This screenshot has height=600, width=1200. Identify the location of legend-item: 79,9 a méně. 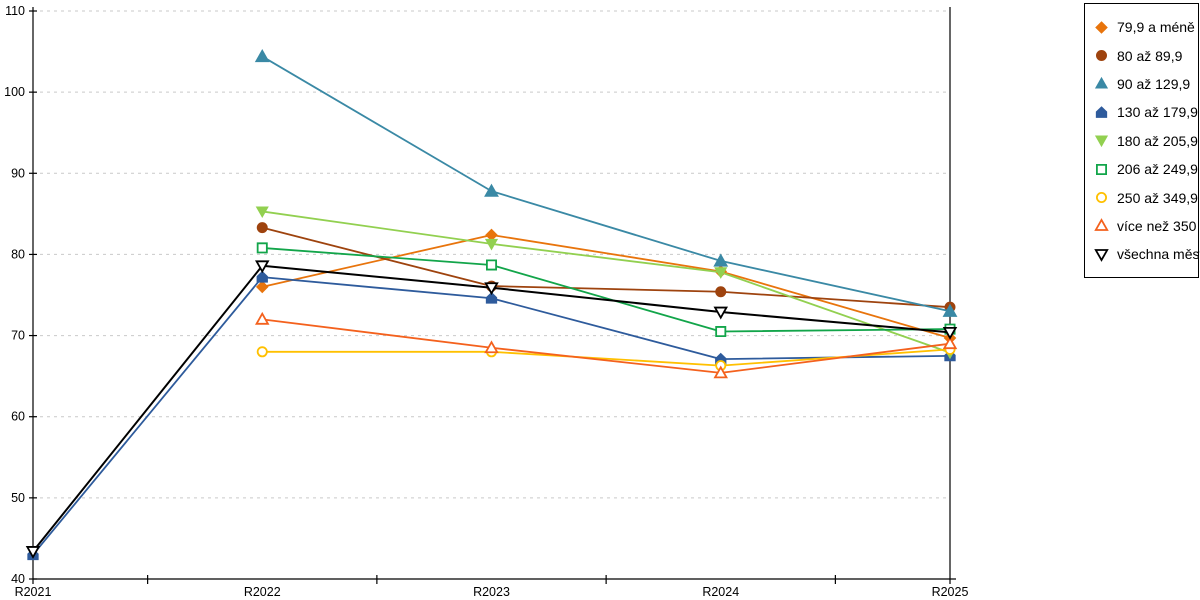
(1144, 27).